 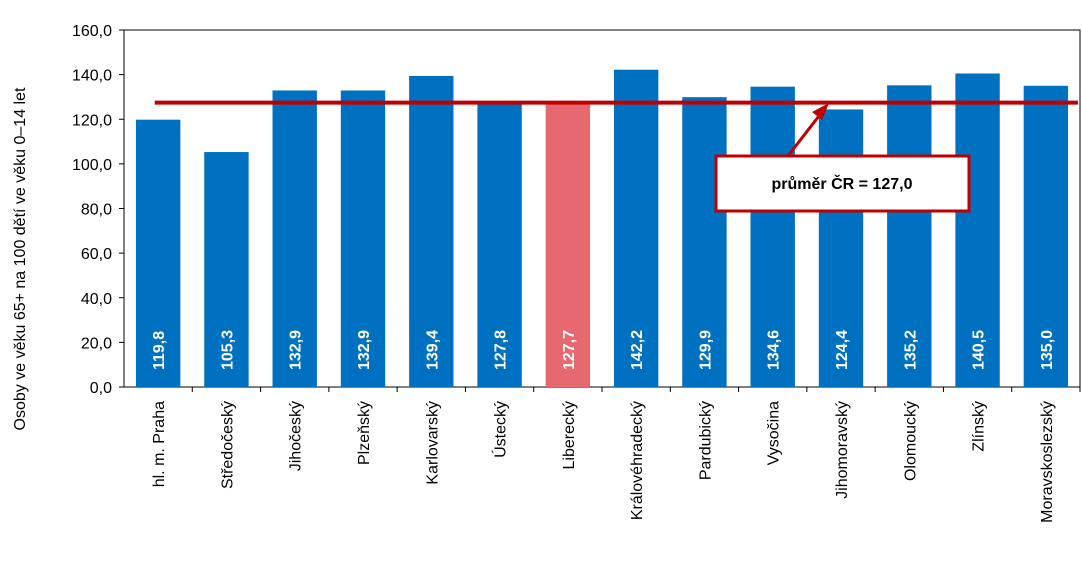 I want to click on y-tick-label: 0,0, so click(x=101, y=388).